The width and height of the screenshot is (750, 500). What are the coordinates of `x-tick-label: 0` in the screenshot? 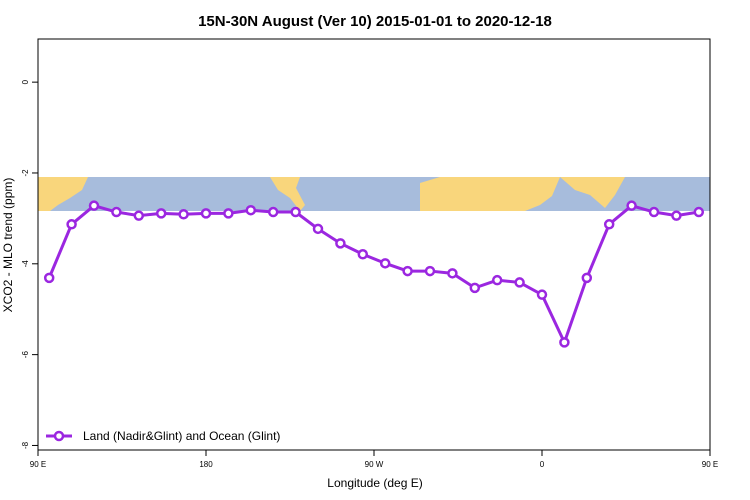 It's located at (542, 464).